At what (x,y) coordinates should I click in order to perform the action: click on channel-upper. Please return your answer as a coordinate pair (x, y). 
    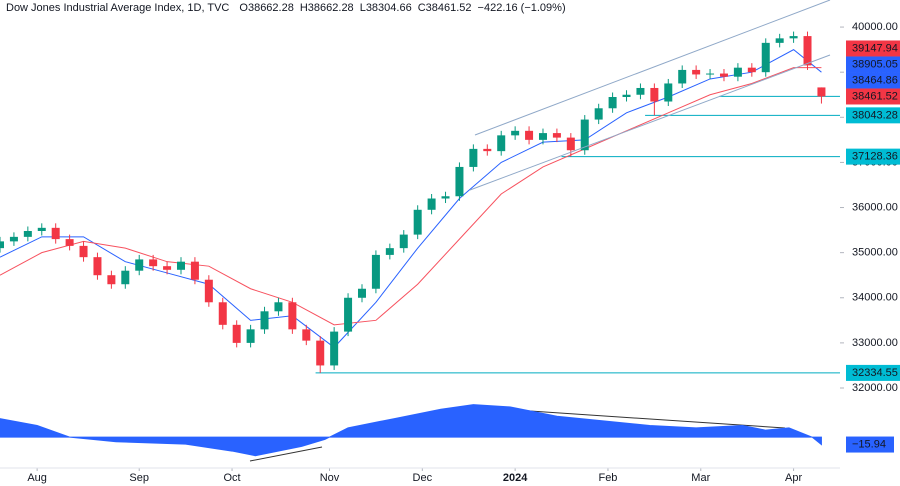
    Looking at the image, I should click on (652, 68).